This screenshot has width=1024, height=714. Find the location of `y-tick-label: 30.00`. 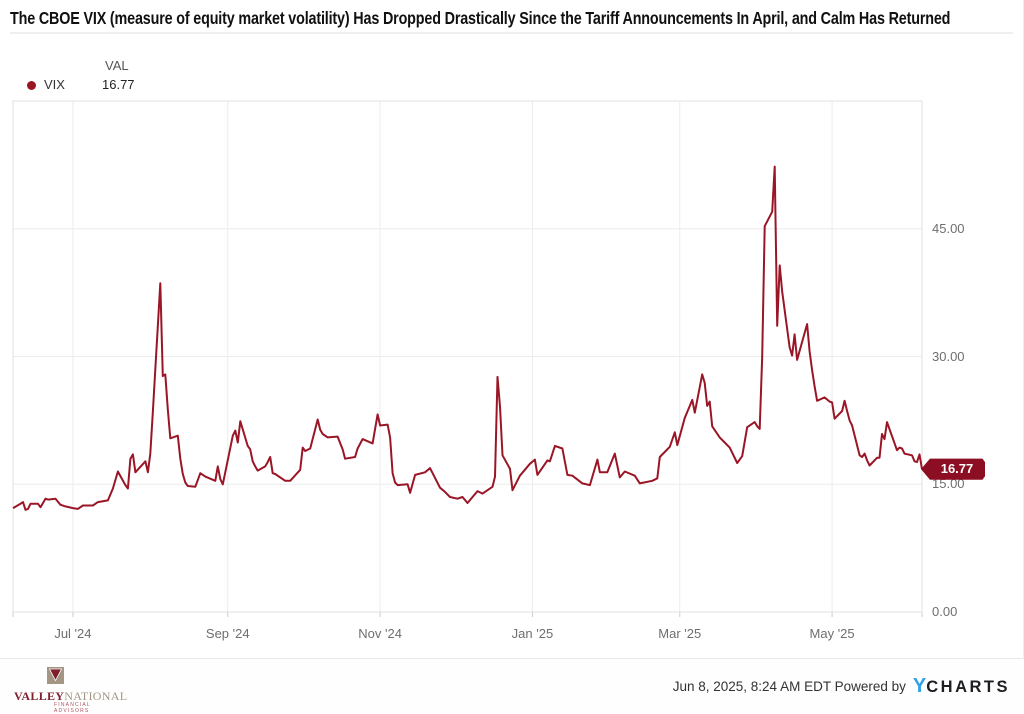

y-tick-label: 30.00 is located at coordinates (948, 356).